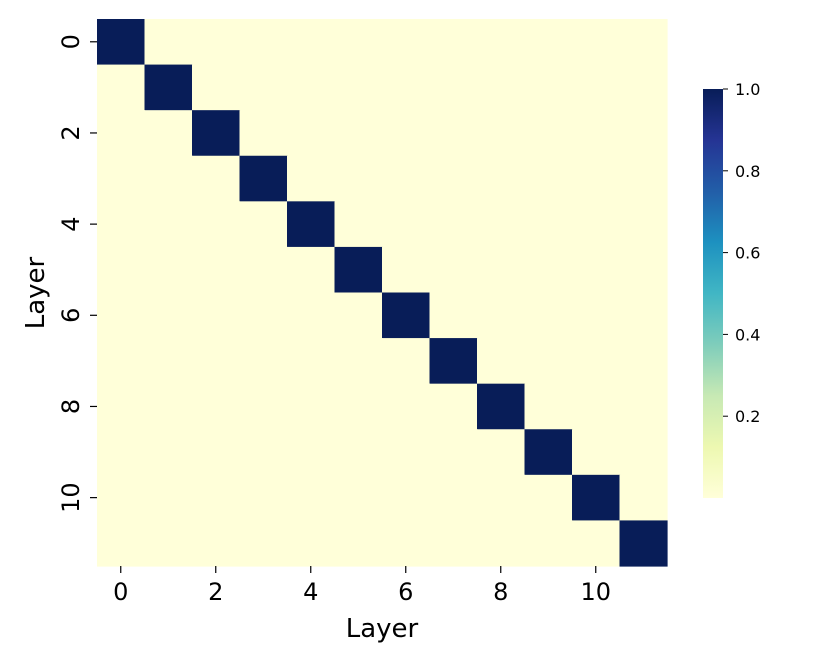  I want to click on x-tick-label: 6, so click(405, 592).